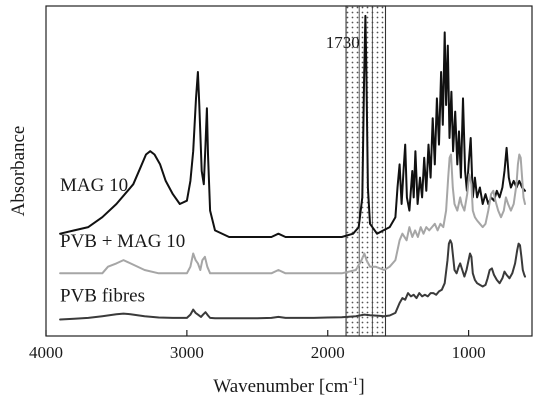 The height and width of the screenshot is (402, 550). I want to click on x-axis-label-end: ], so click(361, 386).